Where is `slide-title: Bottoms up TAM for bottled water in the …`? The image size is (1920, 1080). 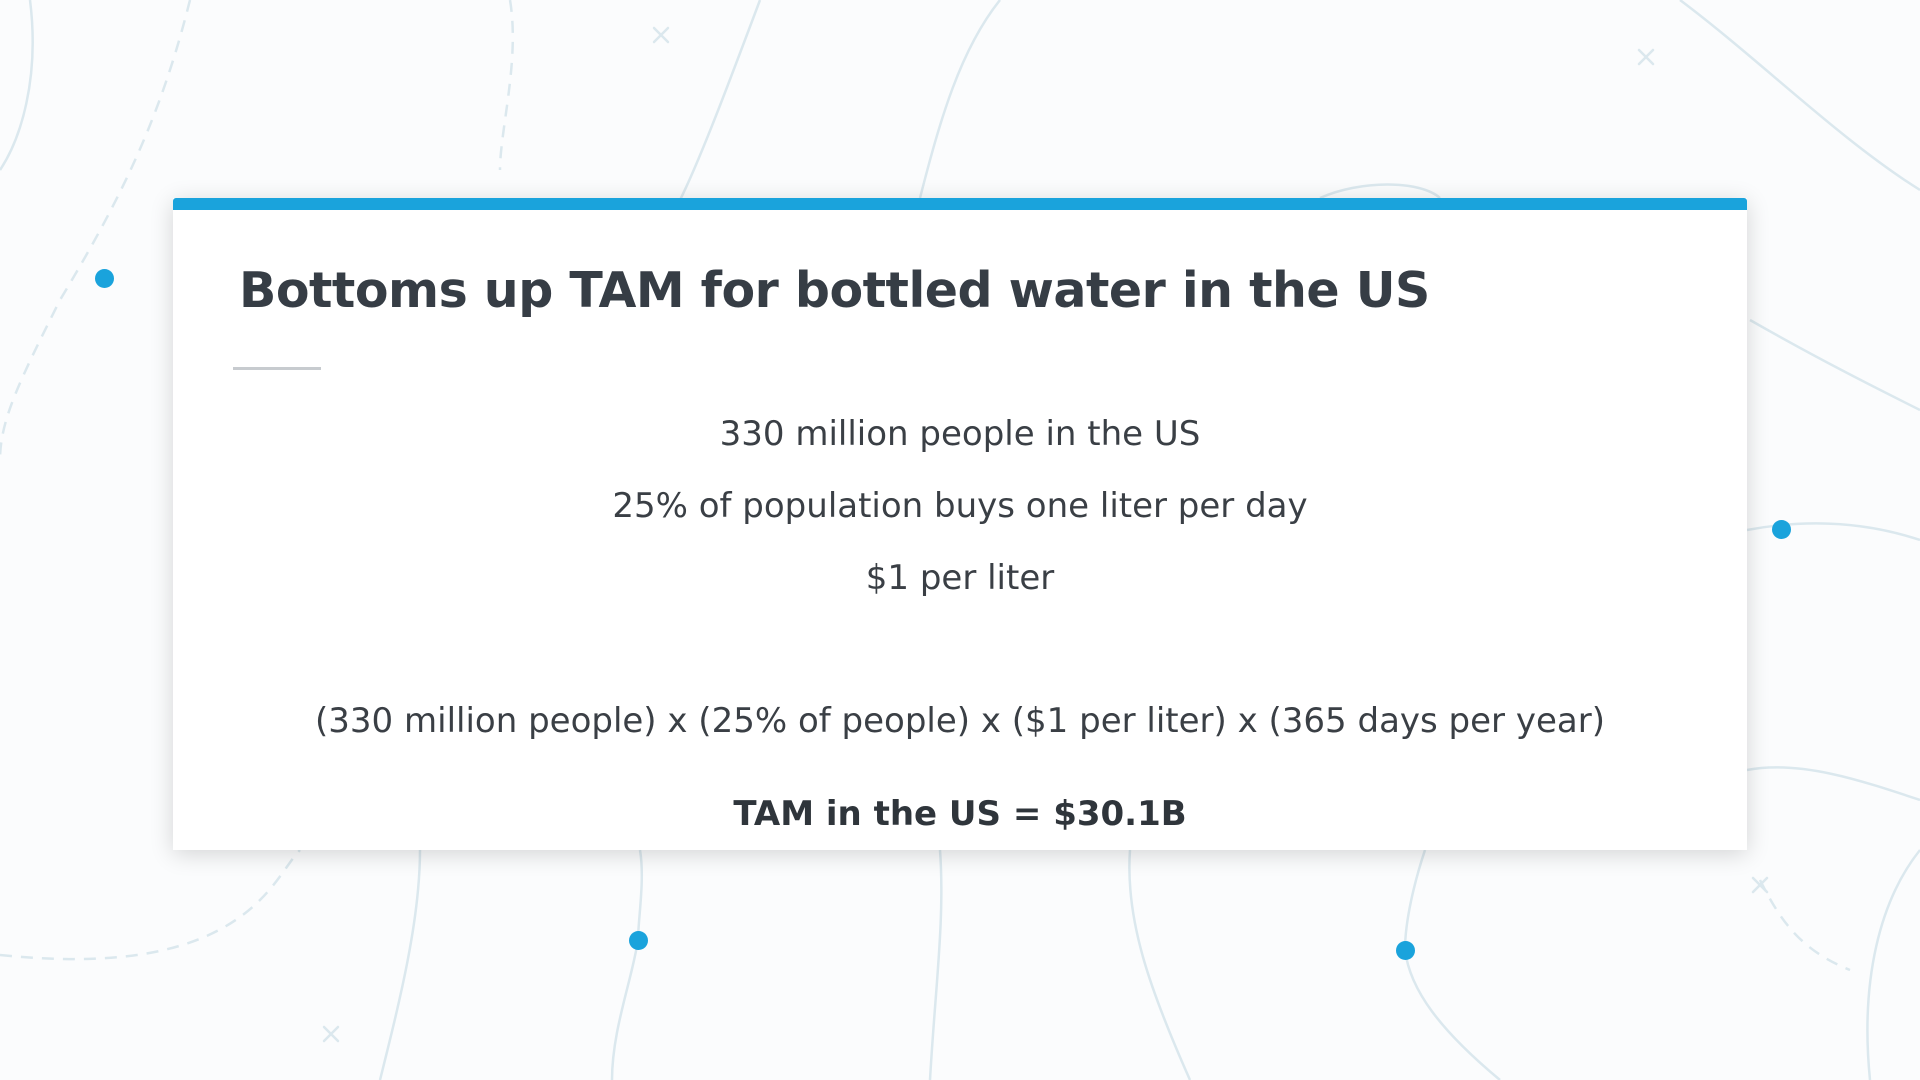
slide-title: Bottoms up TAM for bottled water in the … is located at coordinates (834, 290).